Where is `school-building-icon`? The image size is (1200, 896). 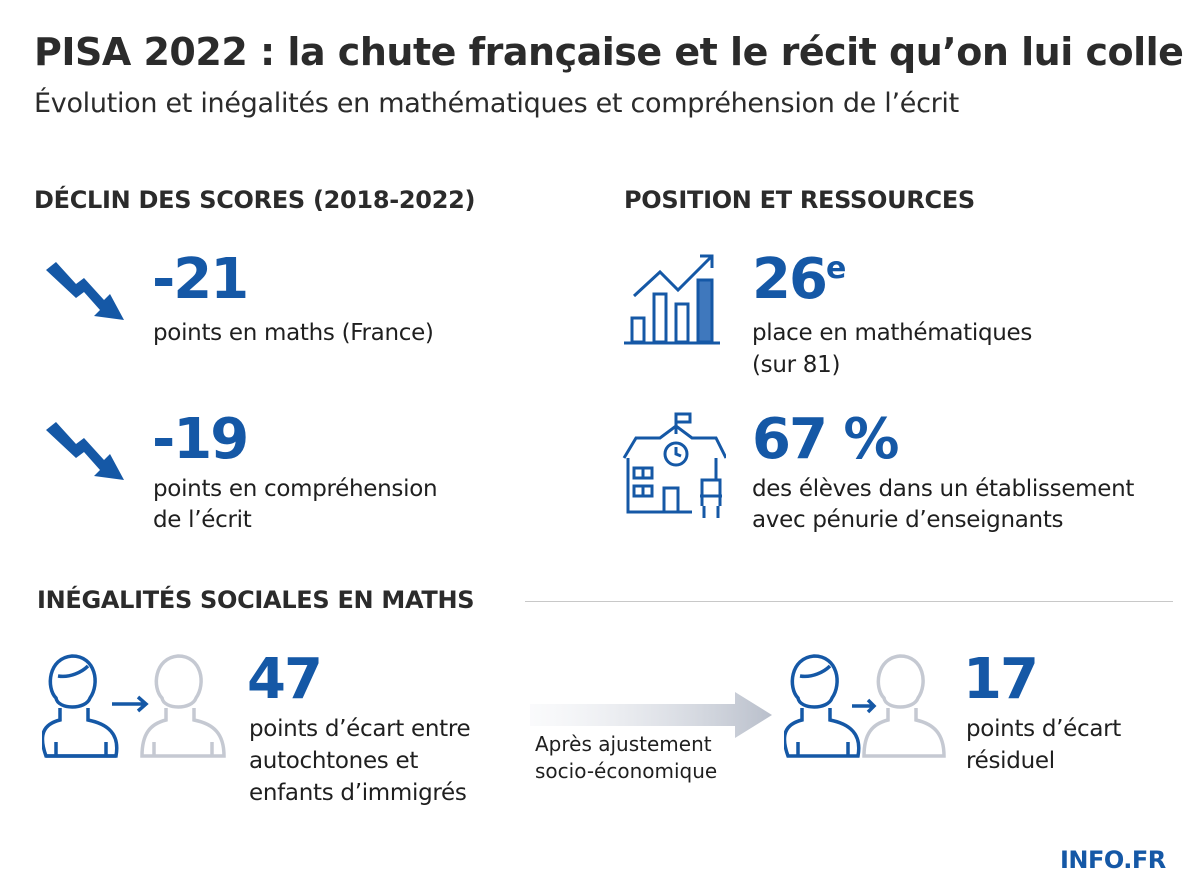
school-building-icon is located at coordinates (674, 465).